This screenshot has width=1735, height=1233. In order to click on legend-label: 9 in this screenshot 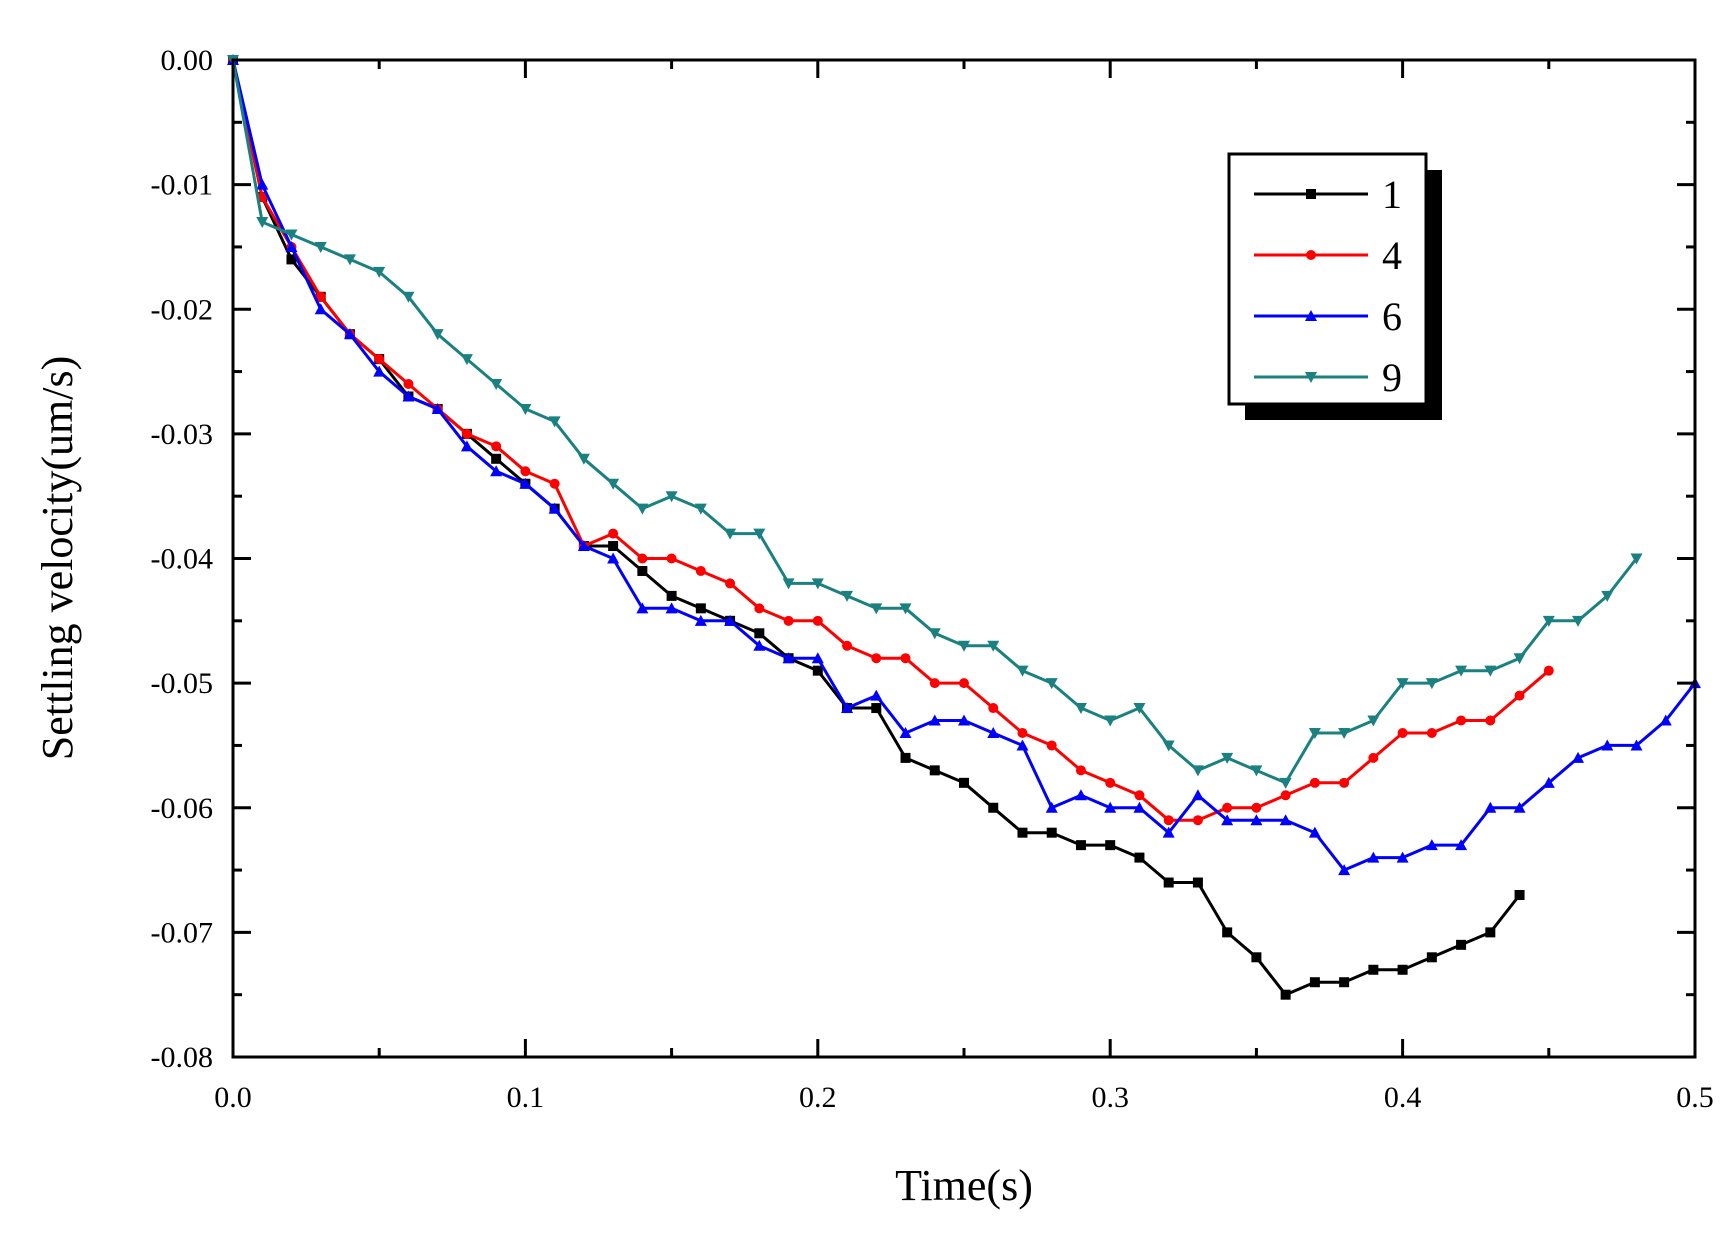, I will do `click(1392, 377)`.